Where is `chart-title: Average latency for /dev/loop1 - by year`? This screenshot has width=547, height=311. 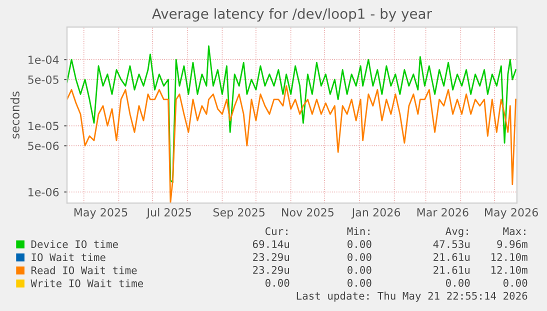 chart-title: Average latency for /dev/loop1 - by year is located at coordinates (292, 15).